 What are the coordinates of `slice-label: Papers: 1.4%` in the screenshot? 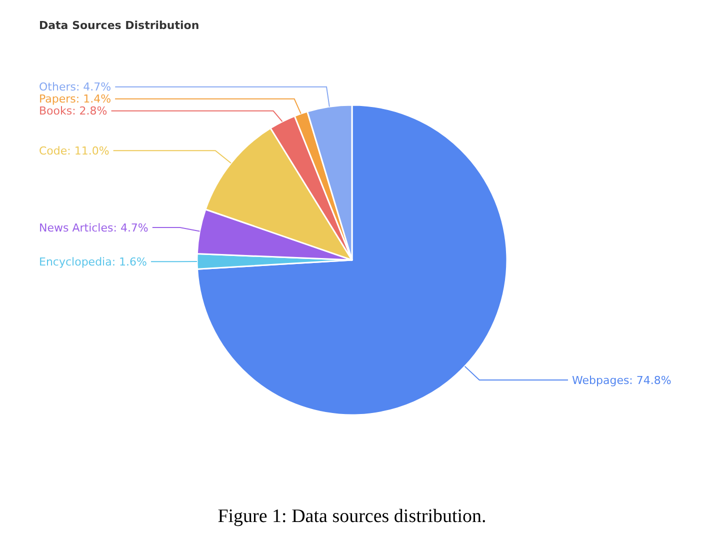 It's located at (75, 99).